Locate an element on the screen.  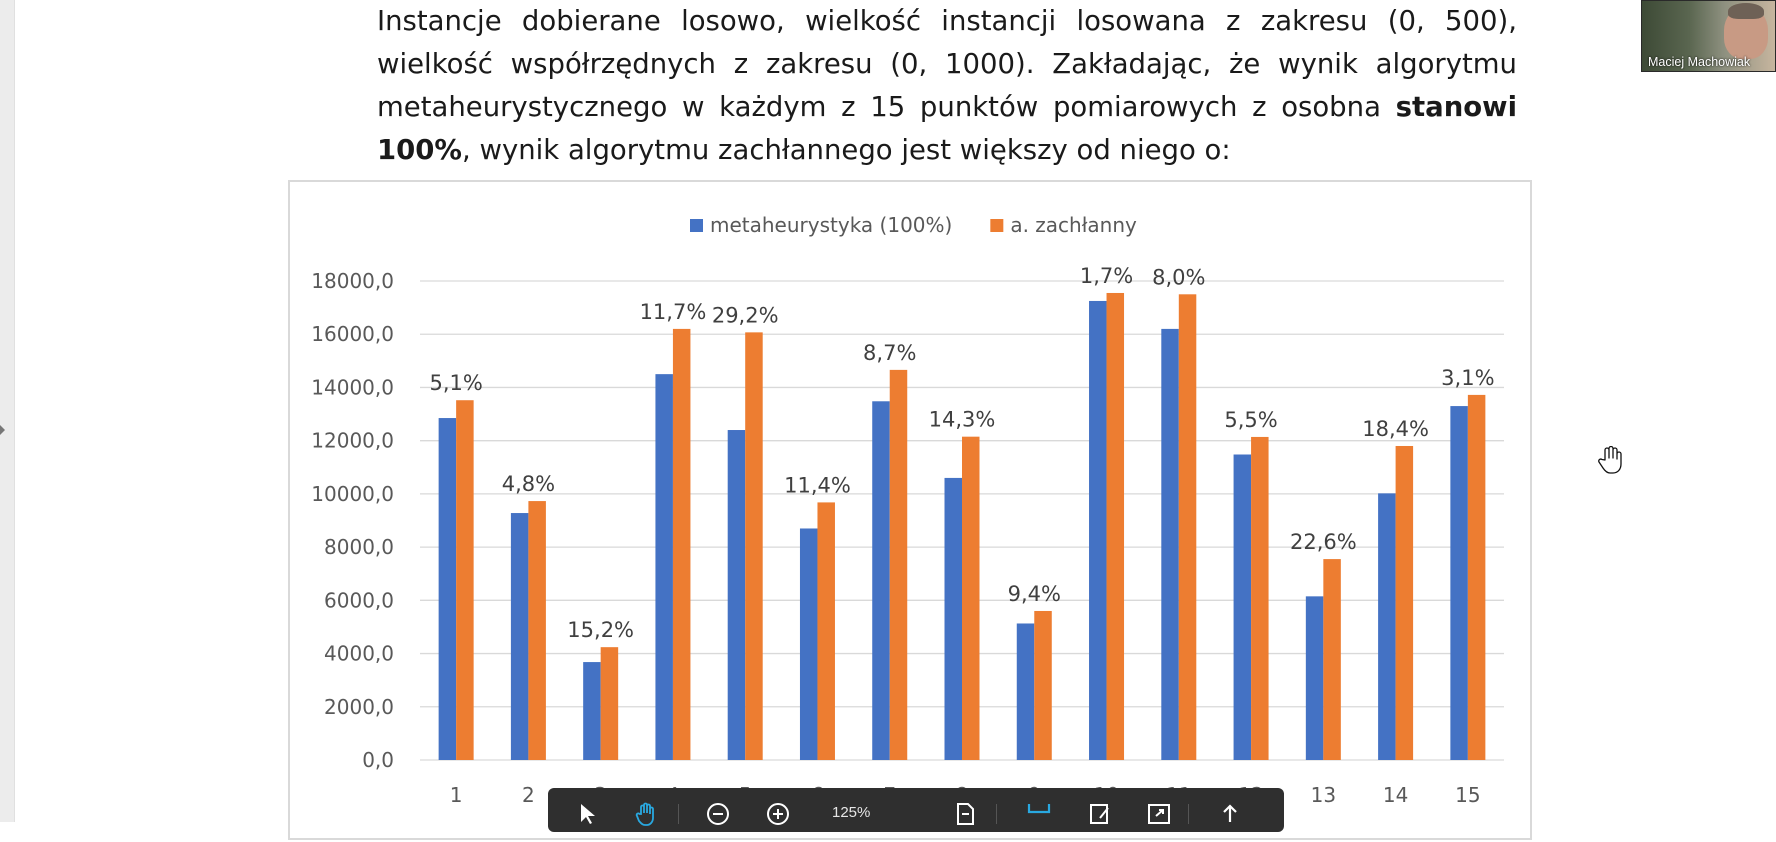
upload-icon is located at coordinates (1230, 814).